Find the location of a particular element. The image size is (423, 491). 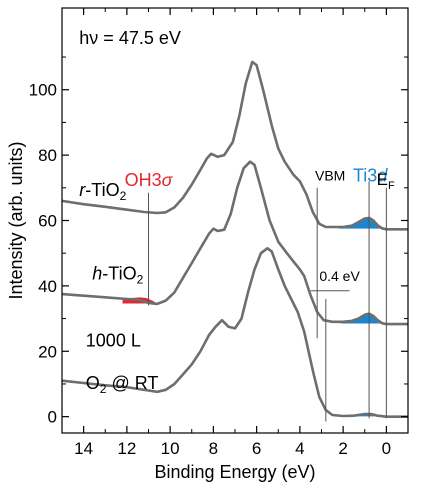

x-tick-label: 8 is located at coordinates (213, 448).